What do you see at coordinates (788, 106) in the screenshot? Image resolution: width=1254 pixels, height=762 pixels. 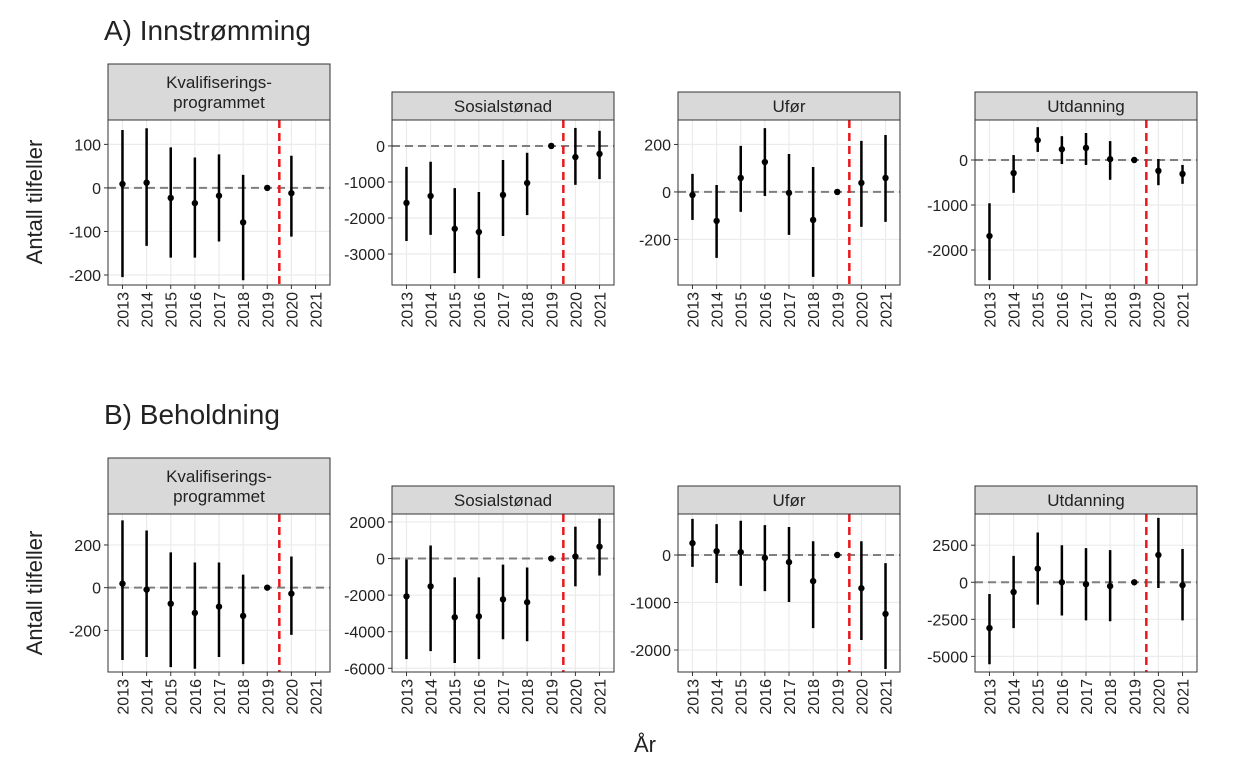 I see `strip-label: Ufør` at bounding box center [788, 106].